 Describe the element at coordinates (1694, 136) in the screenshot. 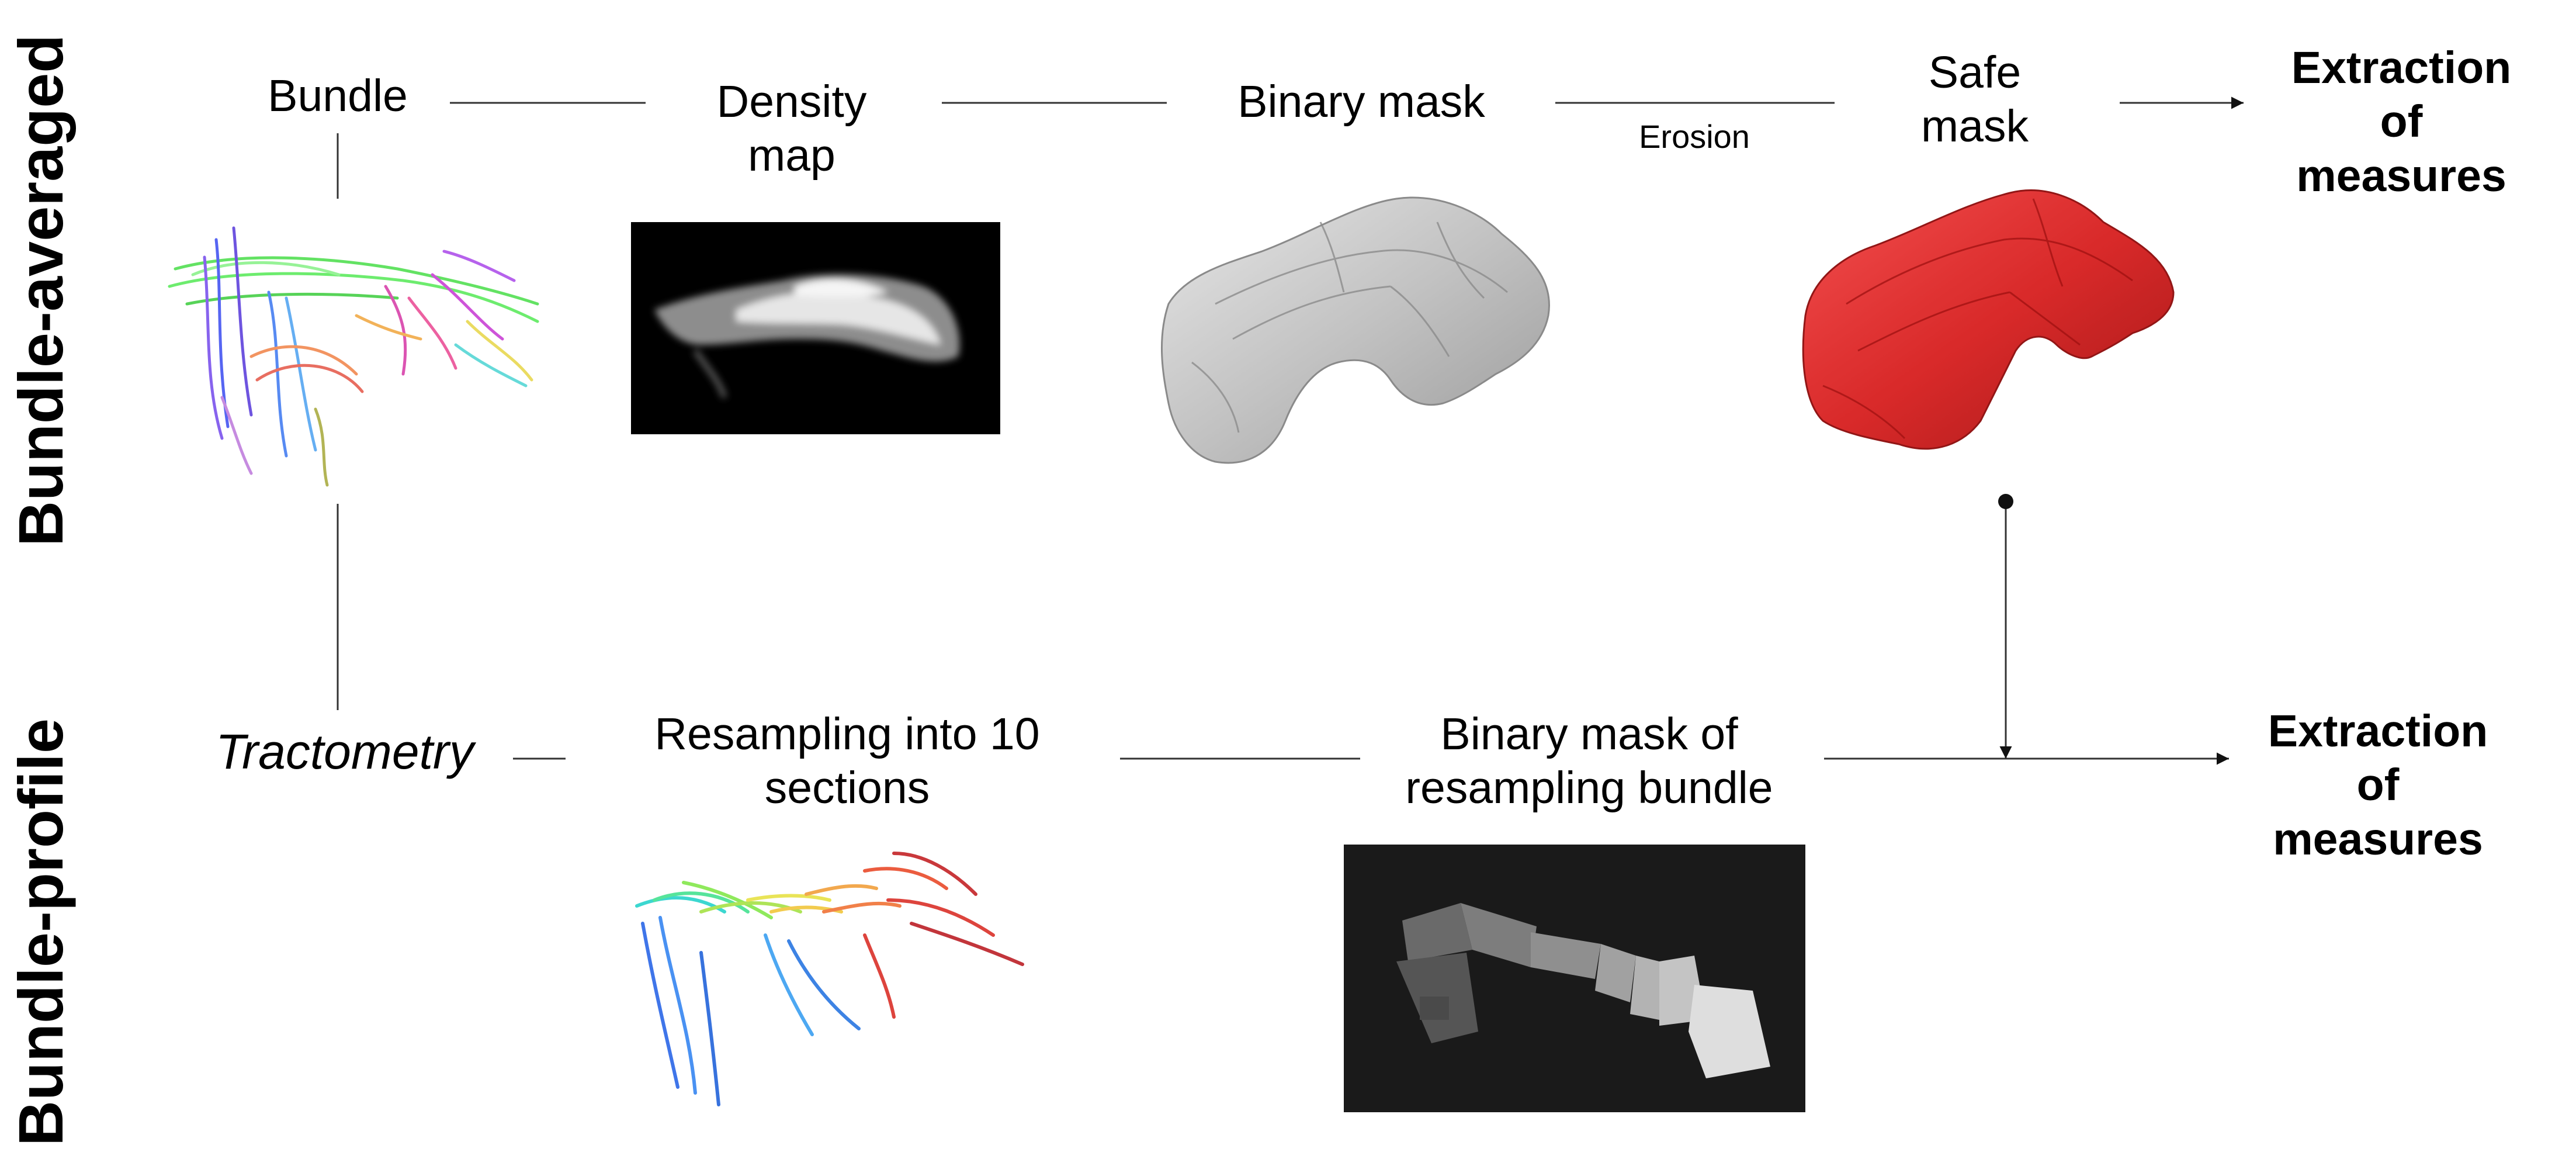

I see `label-erosion: Erosion` at that location.